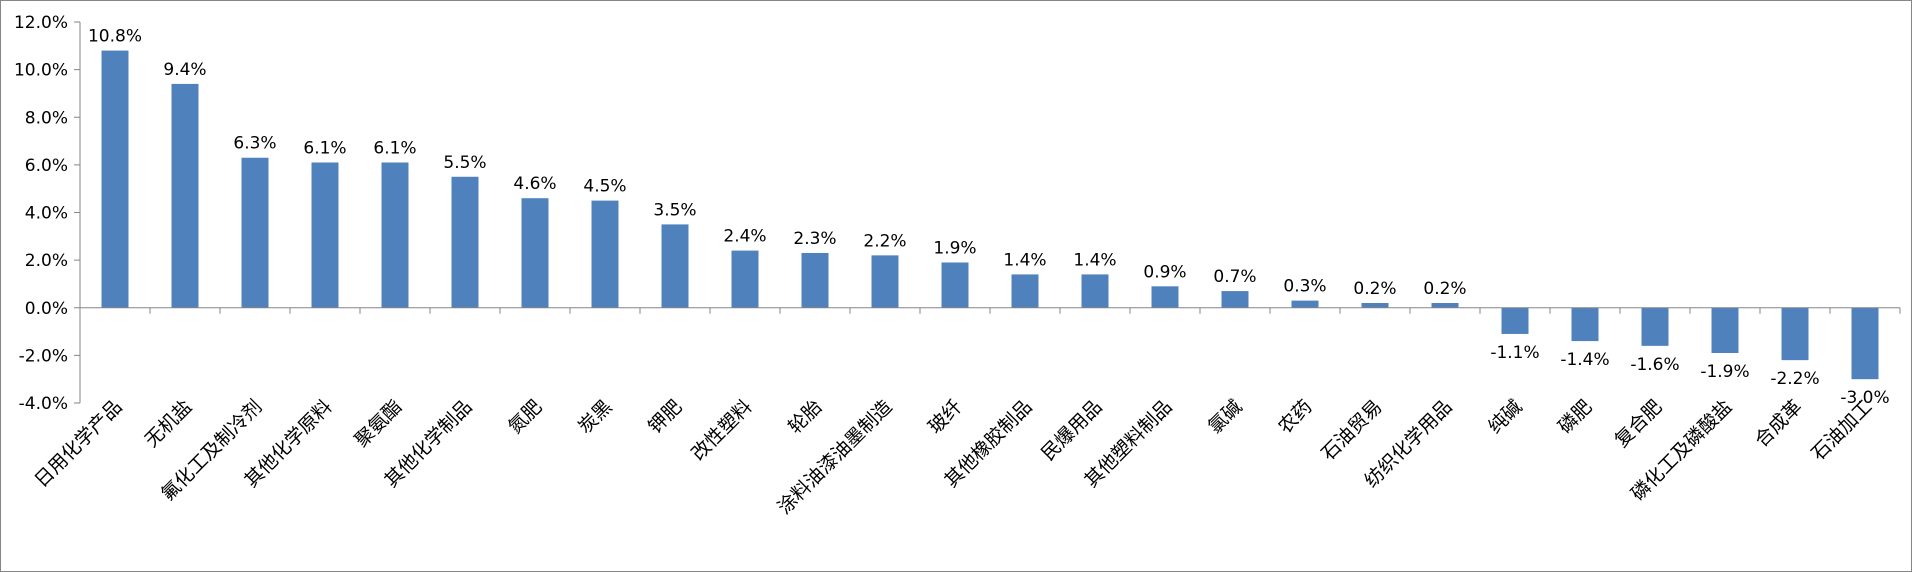 Image resolution: width=1912 pixels, height=572 pixels. What do you see at coordinates (115, 37) in the screenshot?
I see `data-label: 10.8%` at bounding box center [115, 37].